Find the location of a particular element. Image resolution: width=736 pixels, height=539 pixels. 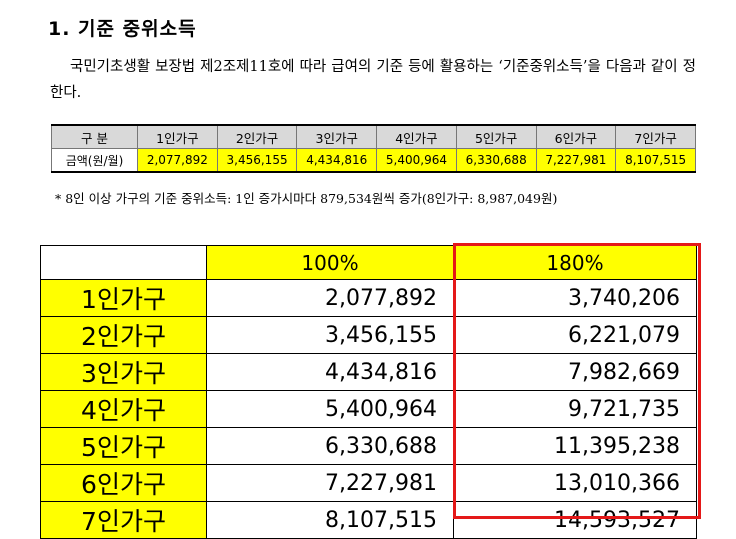

table-row: 4인가구 5,400,964 9,721,735 is located at coordinates (368, 409).